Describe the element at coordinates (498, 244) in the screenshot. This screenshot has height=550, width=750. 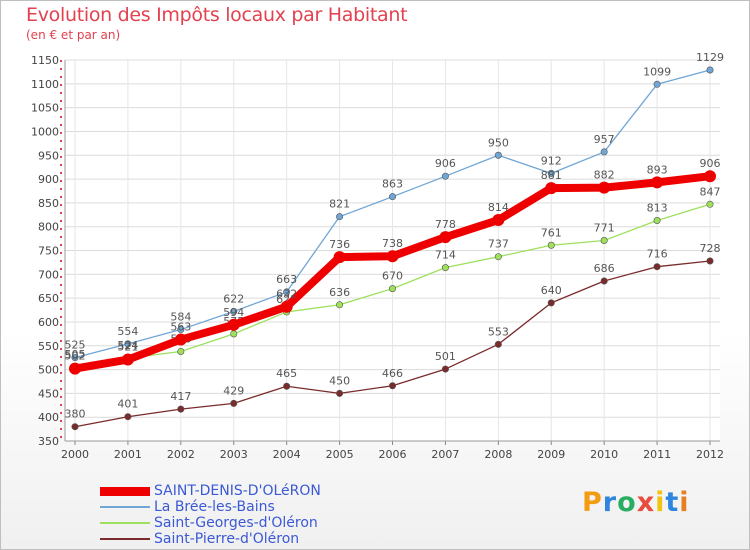
I see `data-label: 737` at that location.